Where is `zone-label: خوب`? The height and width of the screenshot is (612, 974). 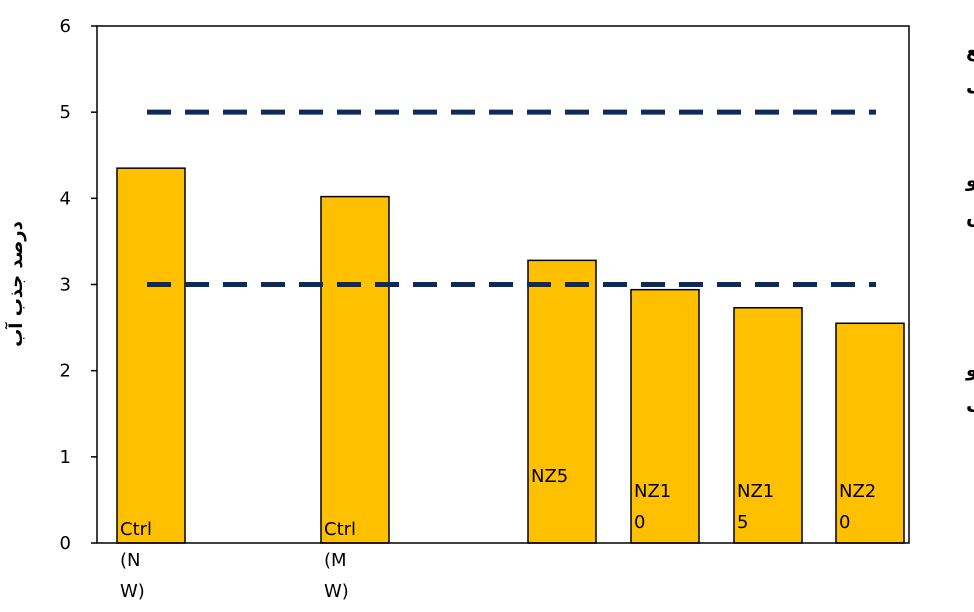
zone-label: خوب is located at coordinates (969, 388).